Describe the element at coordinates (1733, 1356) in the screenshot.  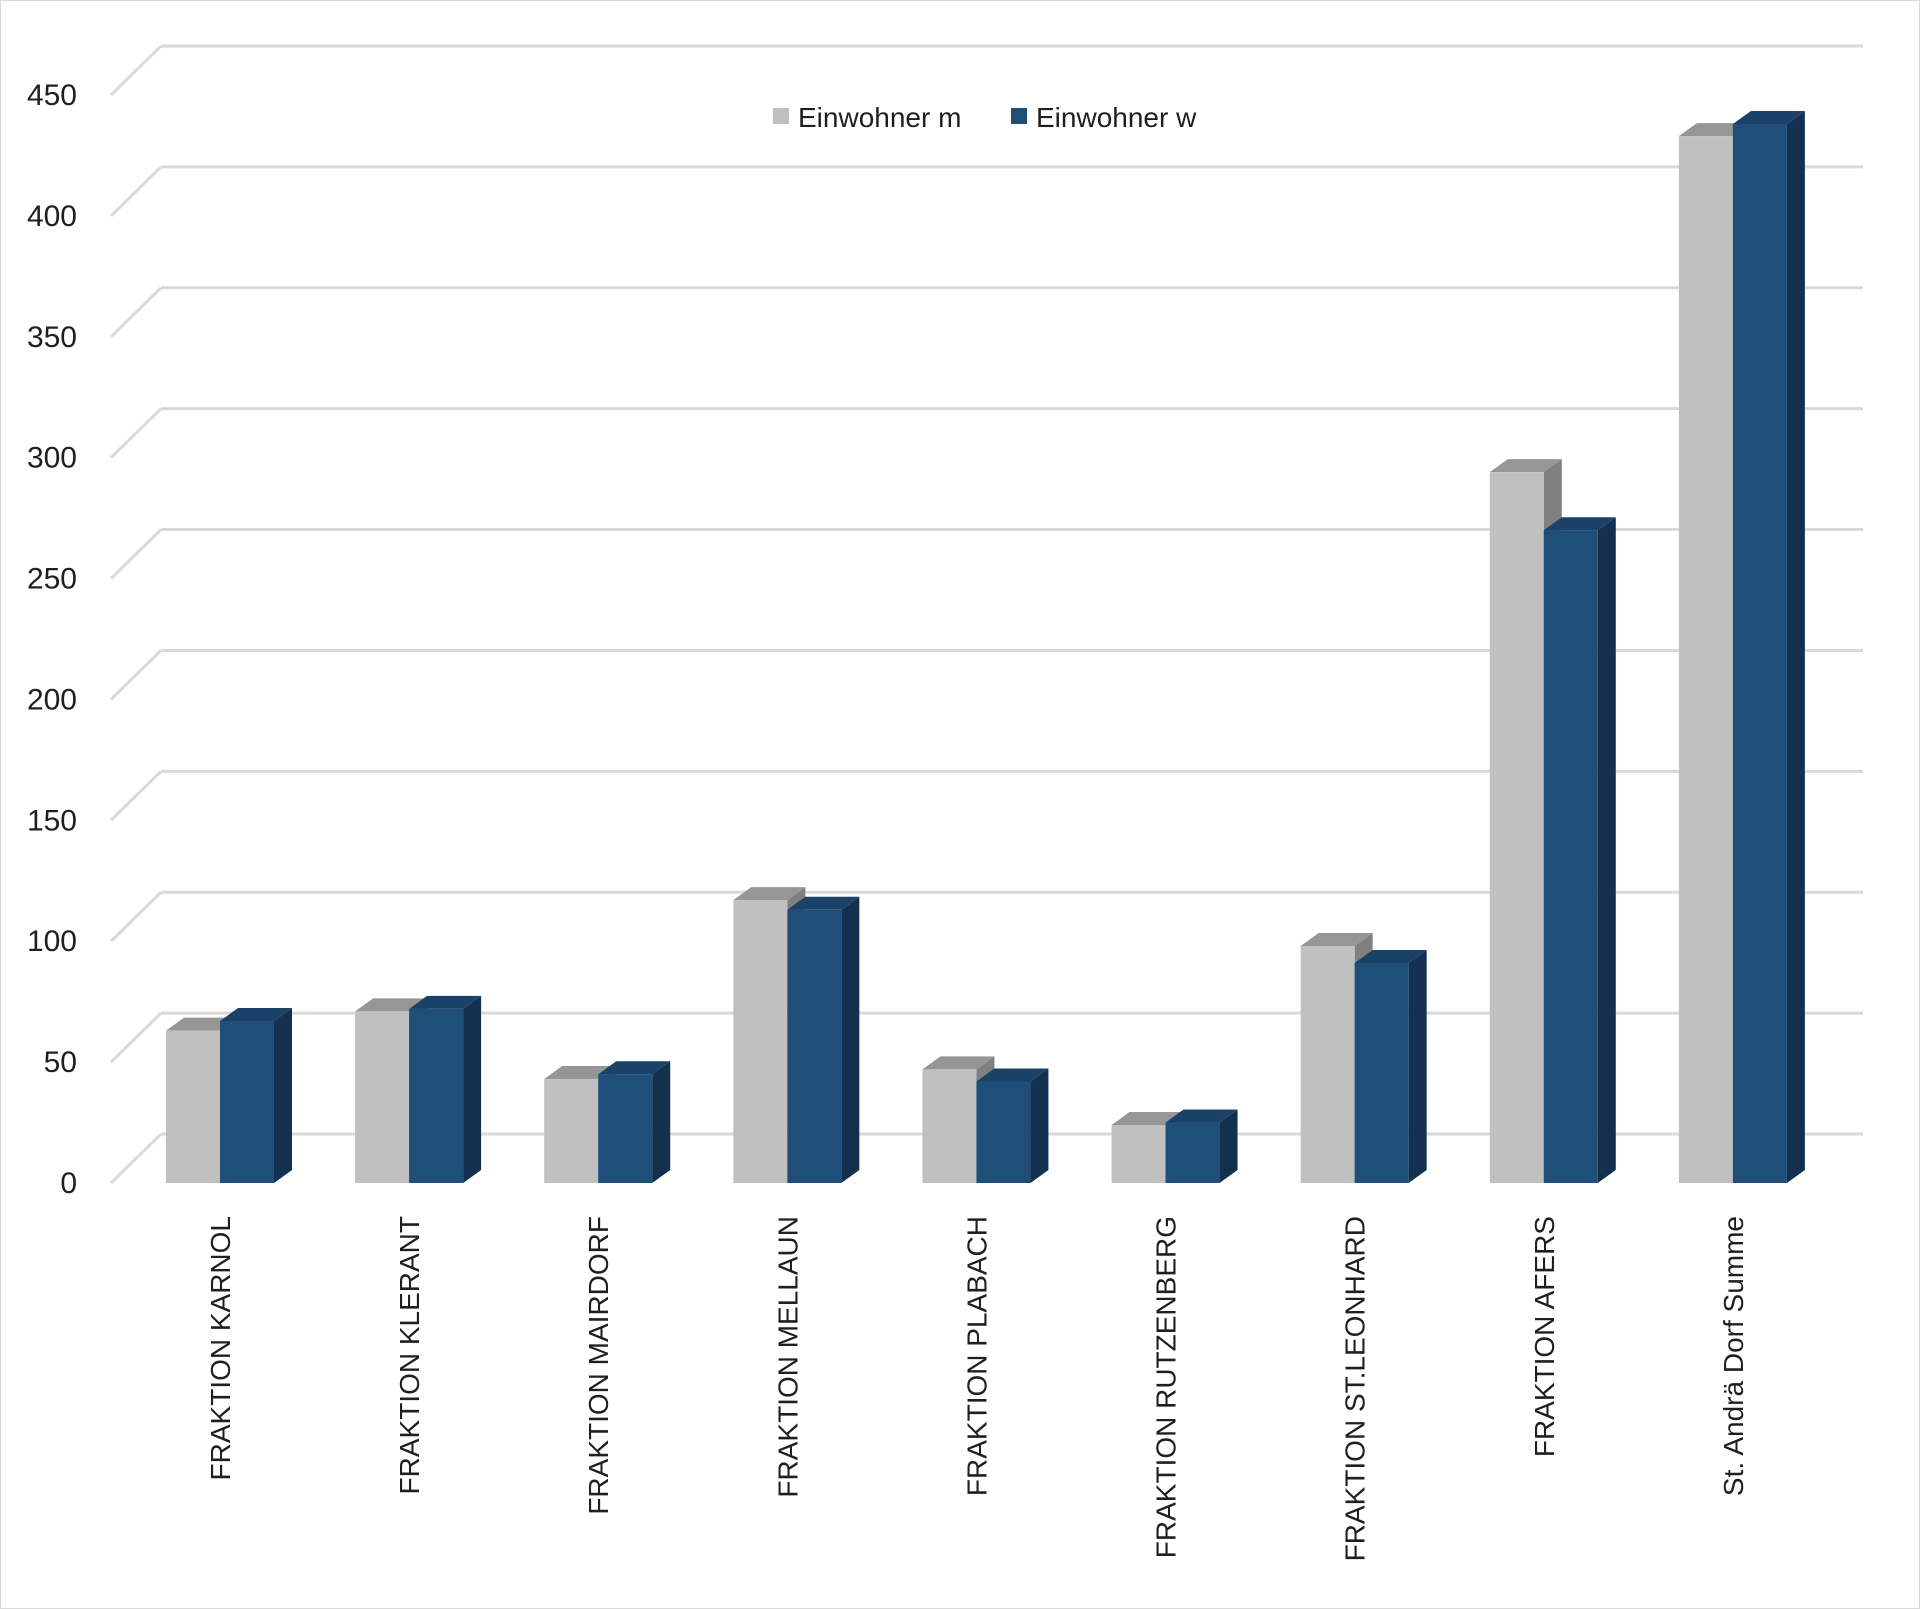
I see `x-category-label: St. Andrä Dorf Summe` at that location.